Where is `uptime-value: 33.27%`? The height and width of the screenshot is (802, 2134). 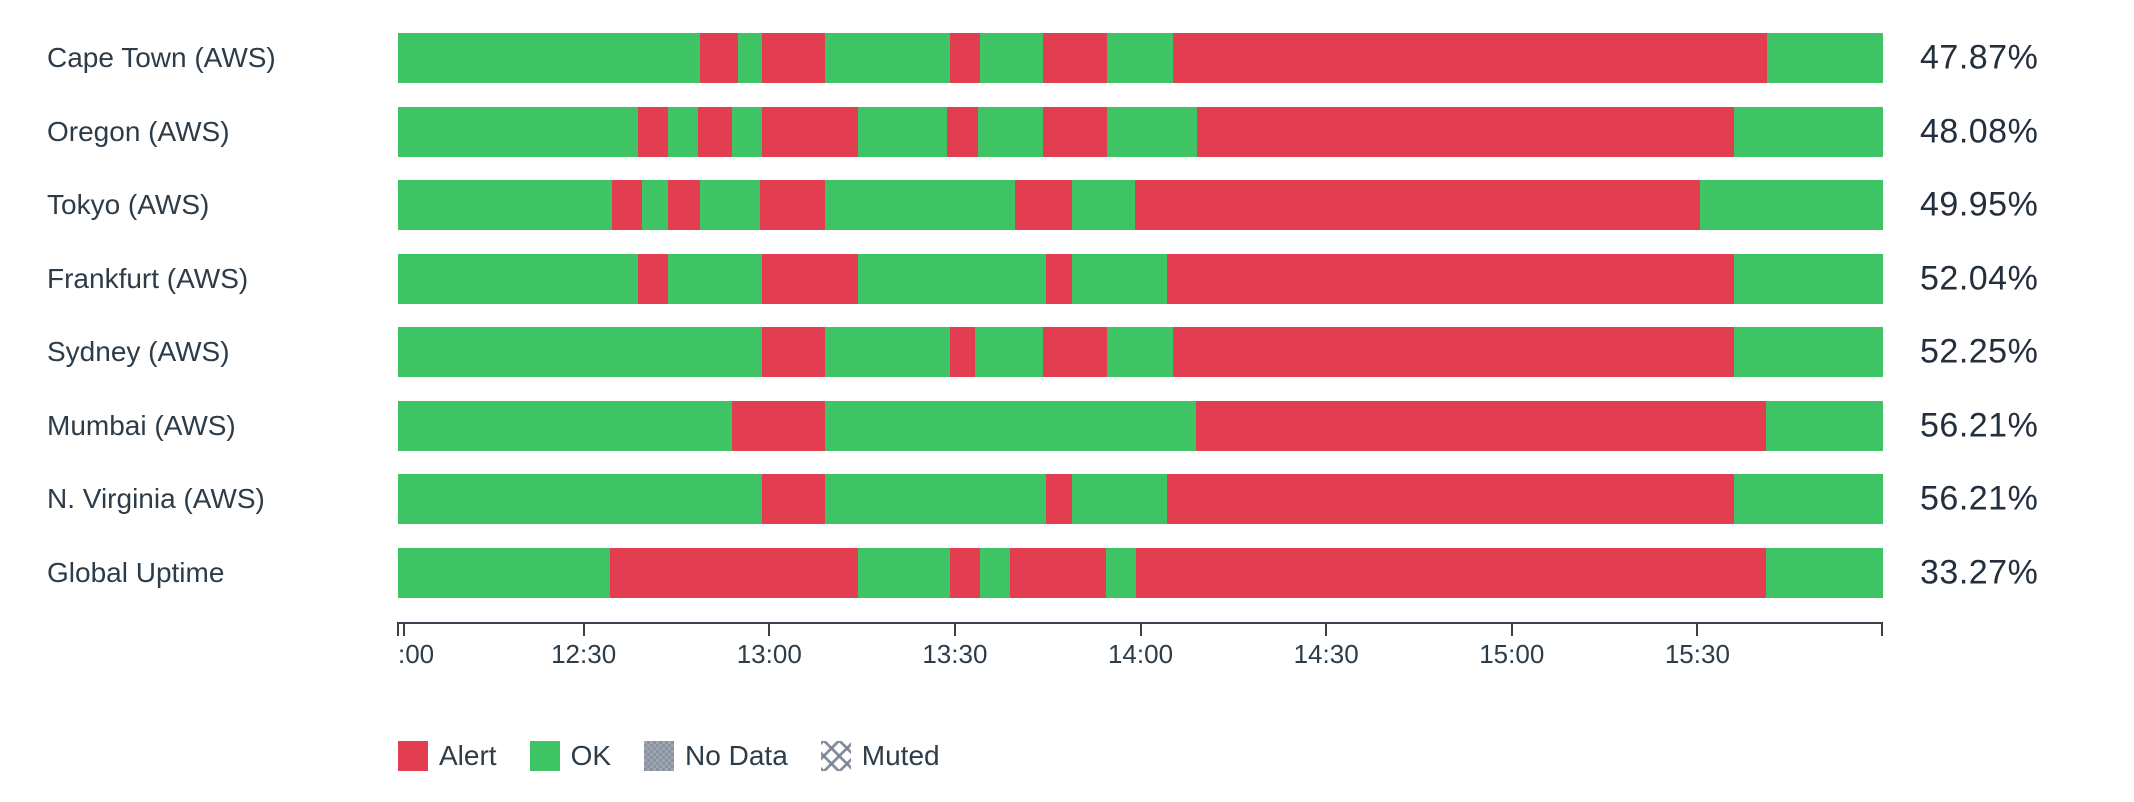
uptime-value: 33.27% is located at coordinates (1979, 572).